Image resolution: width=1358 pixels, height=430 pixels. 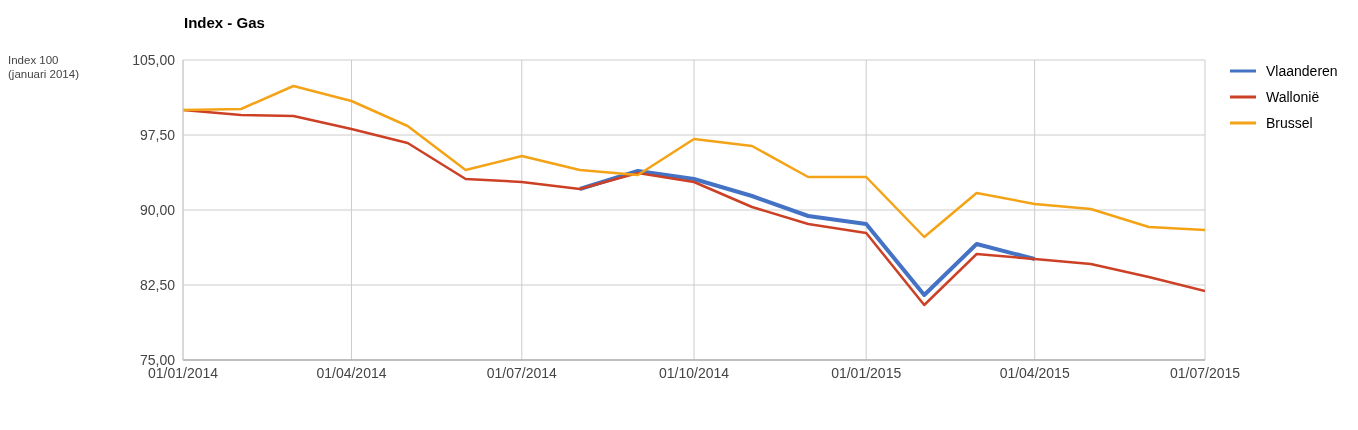 I want to click on y-tick-label: 82,50, so click(x=157, y=284).